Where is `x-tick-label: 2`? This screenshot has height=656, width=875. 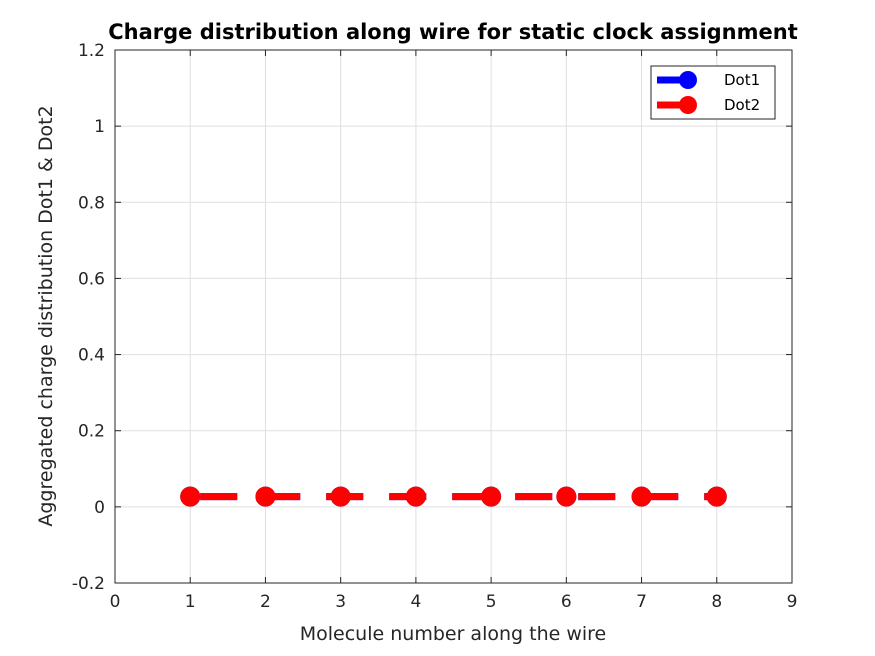 x-tick-label: 2 is located at coordinates (265, 602).